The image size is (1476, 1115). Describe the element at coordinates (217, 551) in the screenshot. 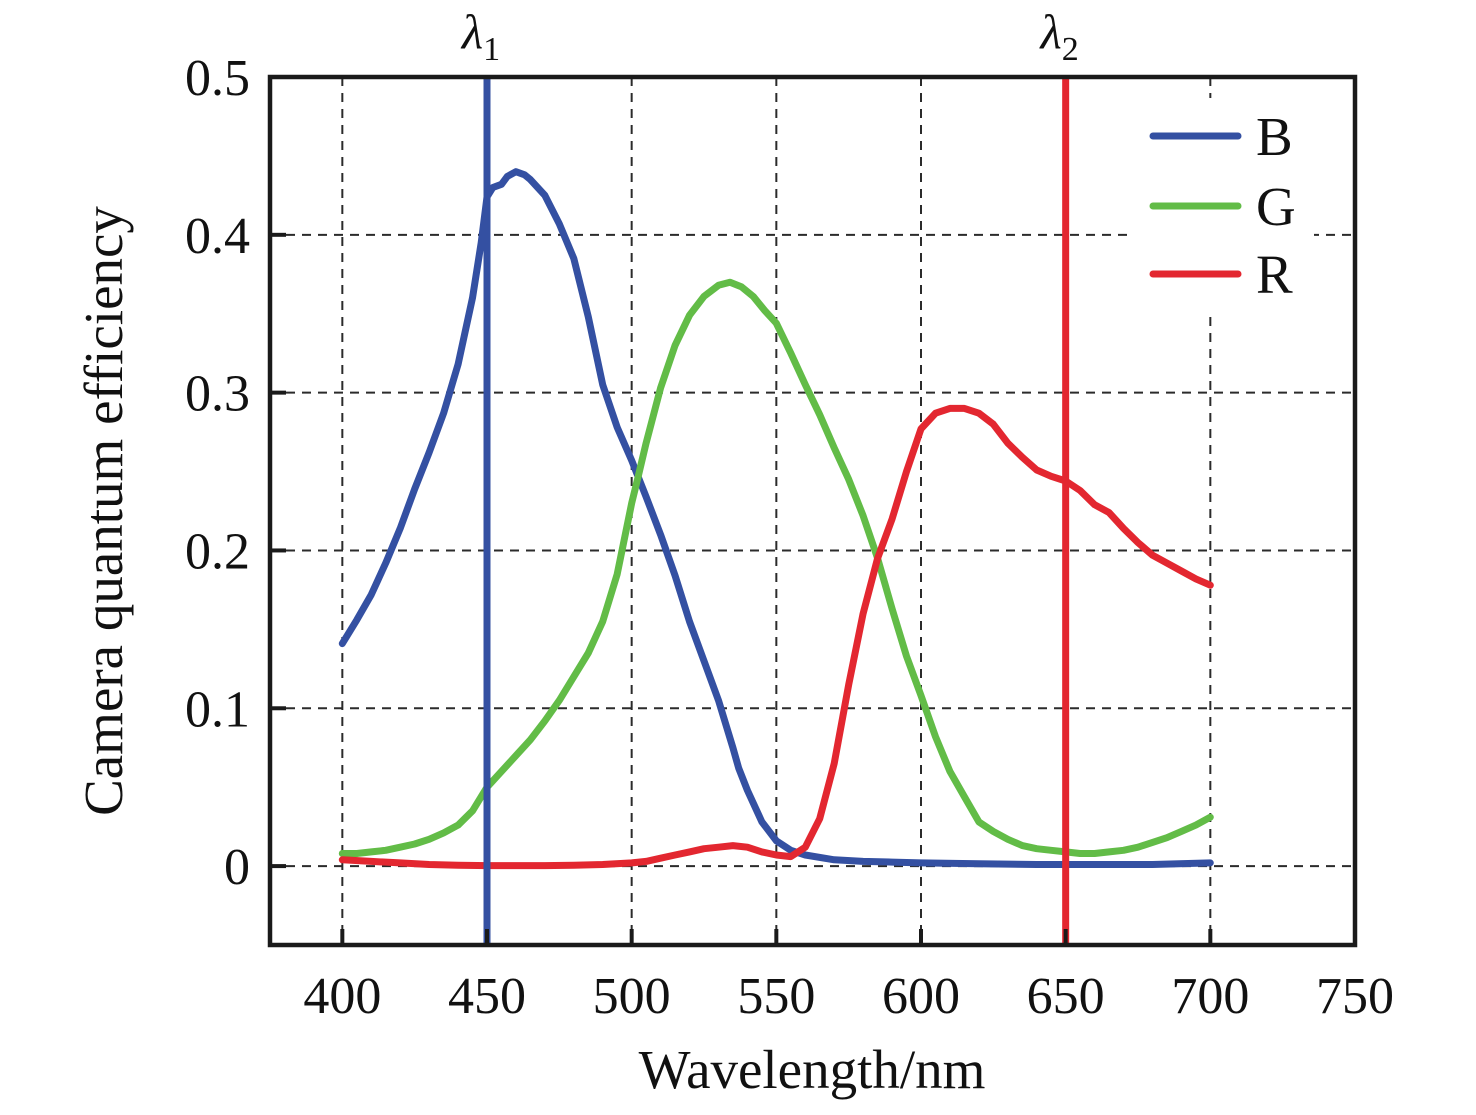

I see `y-tick-label-0.2: 0.2` at that location.